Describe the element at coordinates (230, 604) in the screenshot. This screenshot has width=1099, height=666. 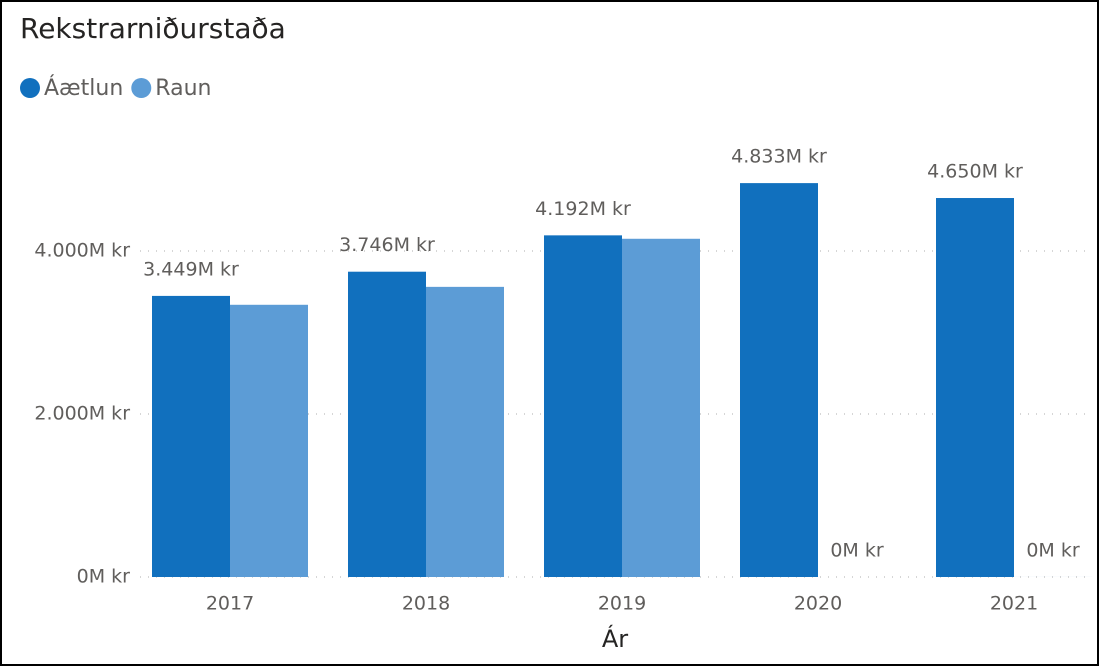
I see `x-tick-label: 2017` at that location.